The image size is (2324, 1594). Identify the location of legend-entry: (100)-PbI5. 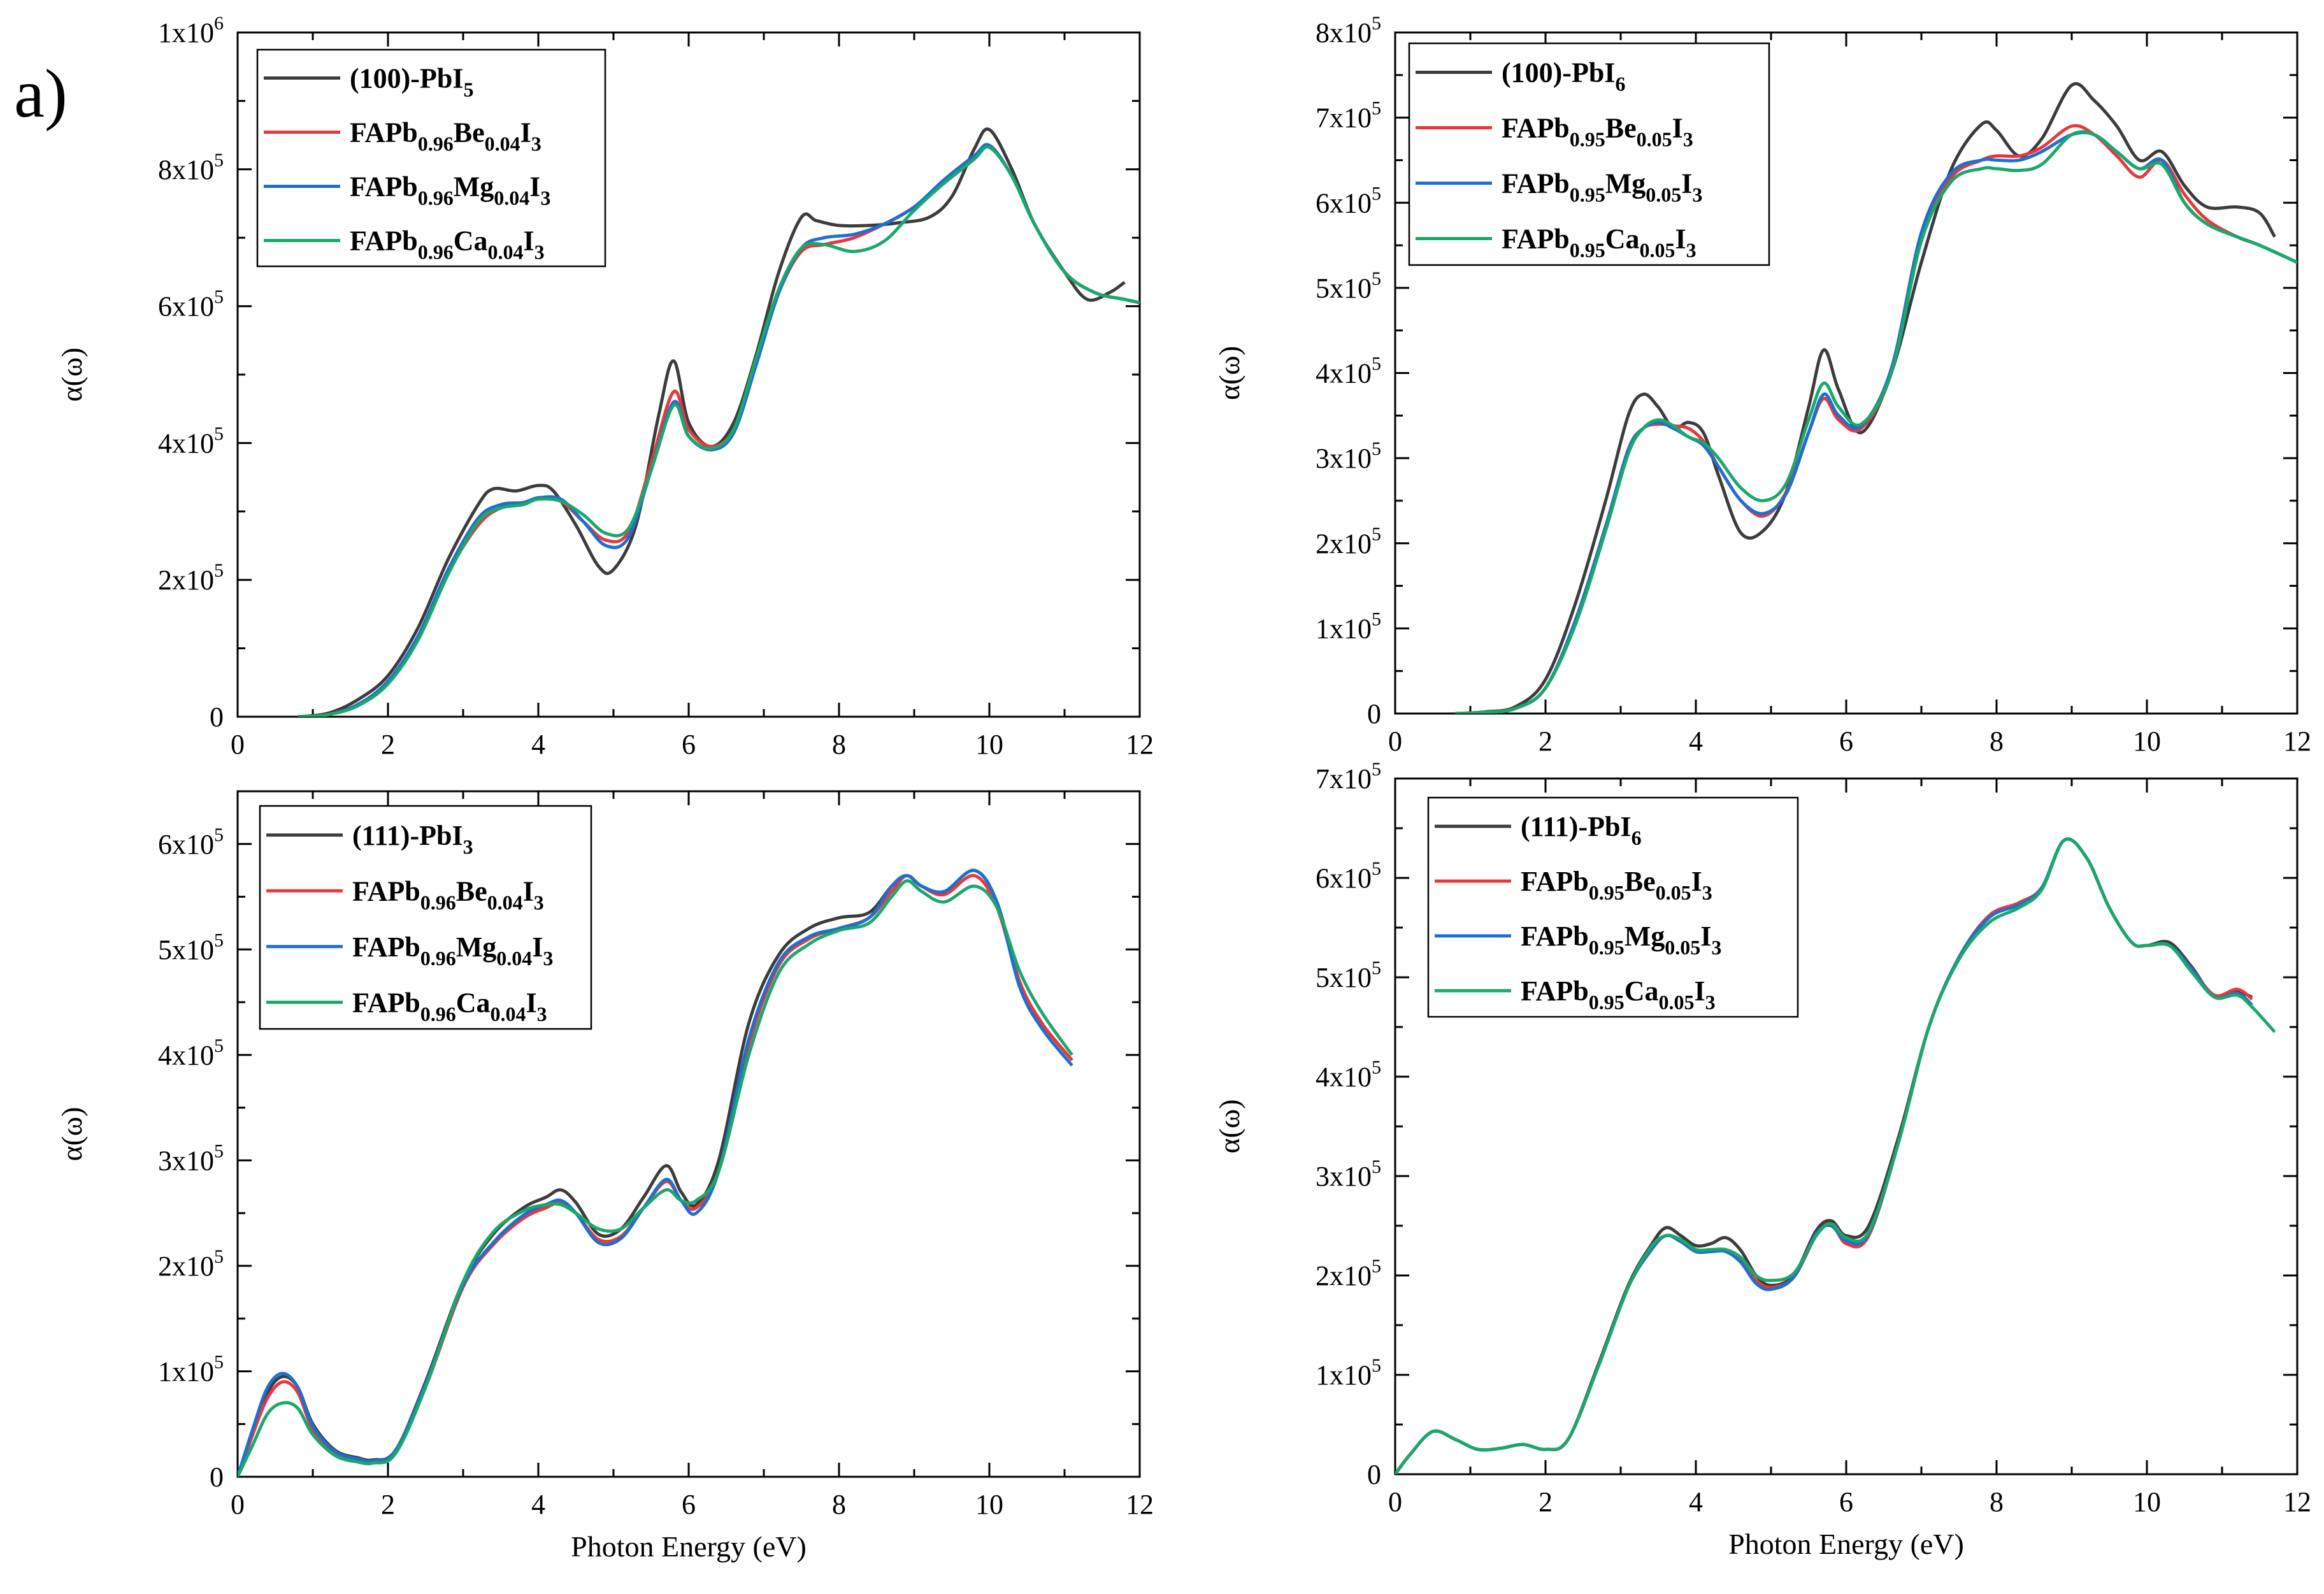
(411, 82).